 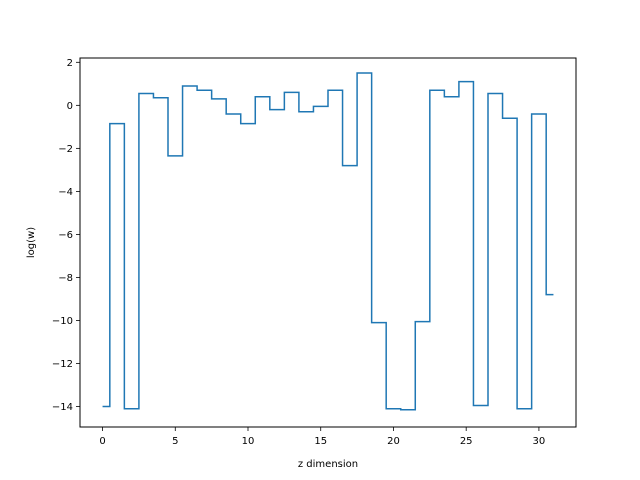 I want to click on x-tick-label-1: 5, so click(x=175, y=441).